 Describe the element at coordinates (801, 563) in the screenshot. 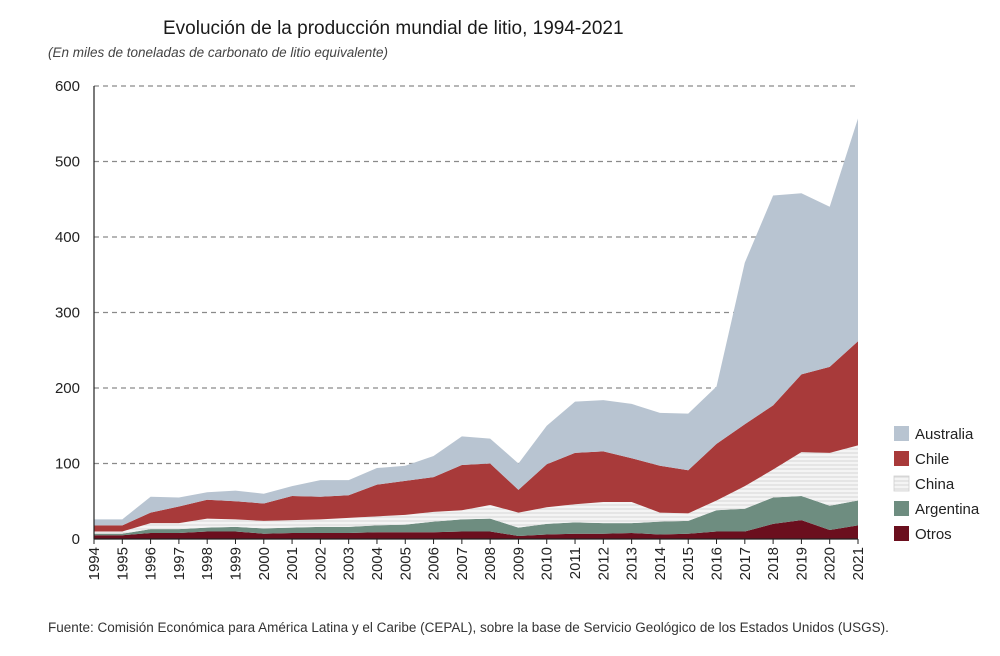

I see `x-tick-label: 2019` at that location.